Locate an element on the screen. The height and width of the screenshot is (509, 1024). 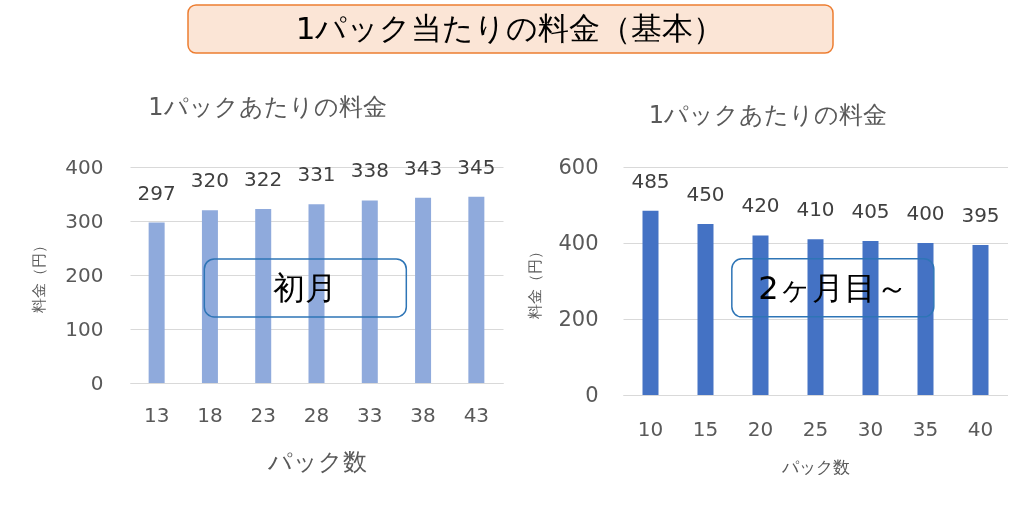
x-tick-label: 18 is located at coordinates (210, 414).